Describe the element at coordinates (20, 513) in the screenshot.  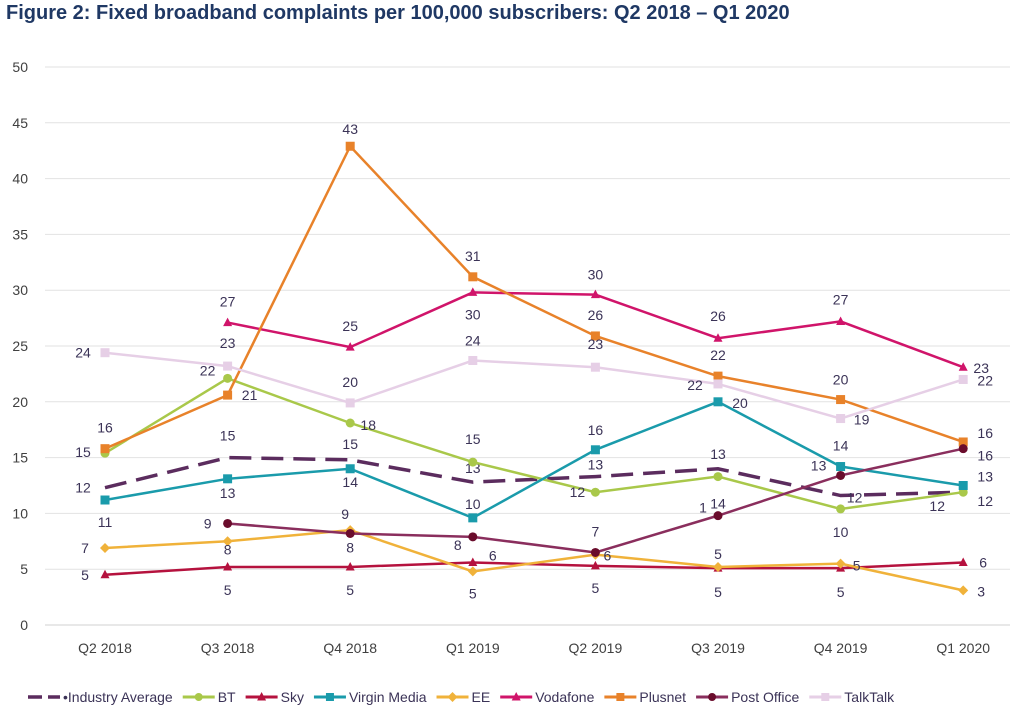
I see `y-tick-label: 10` at that location.